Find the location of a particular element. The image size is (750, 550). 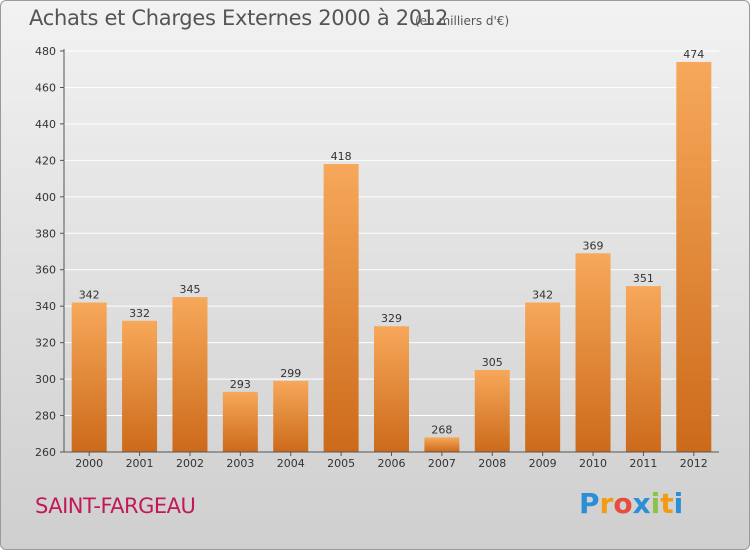

x-tick-label: 2008 is located at coordinates (492, 463).